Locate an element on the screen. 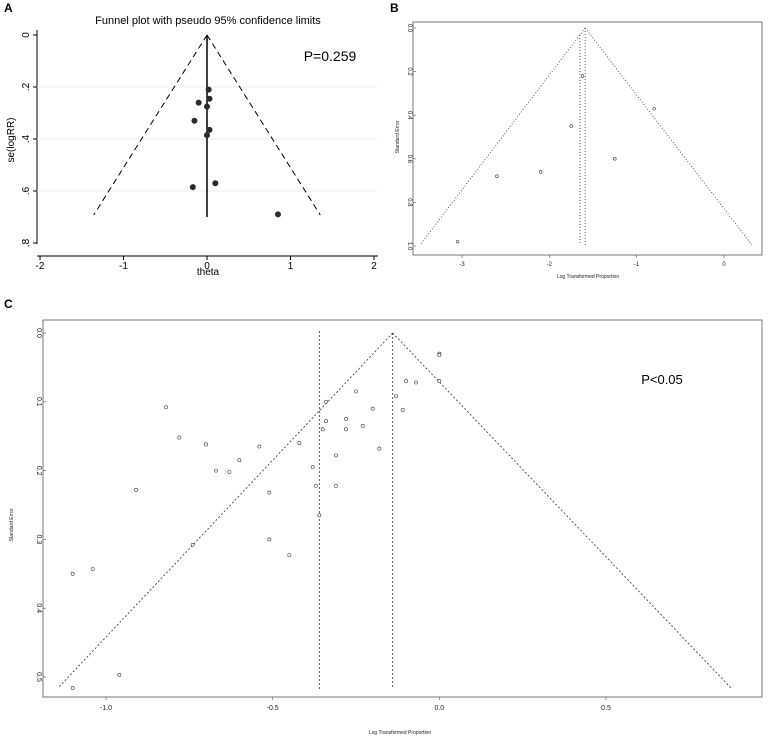  panel-letter-b: B is located at coordinates (394, 8).